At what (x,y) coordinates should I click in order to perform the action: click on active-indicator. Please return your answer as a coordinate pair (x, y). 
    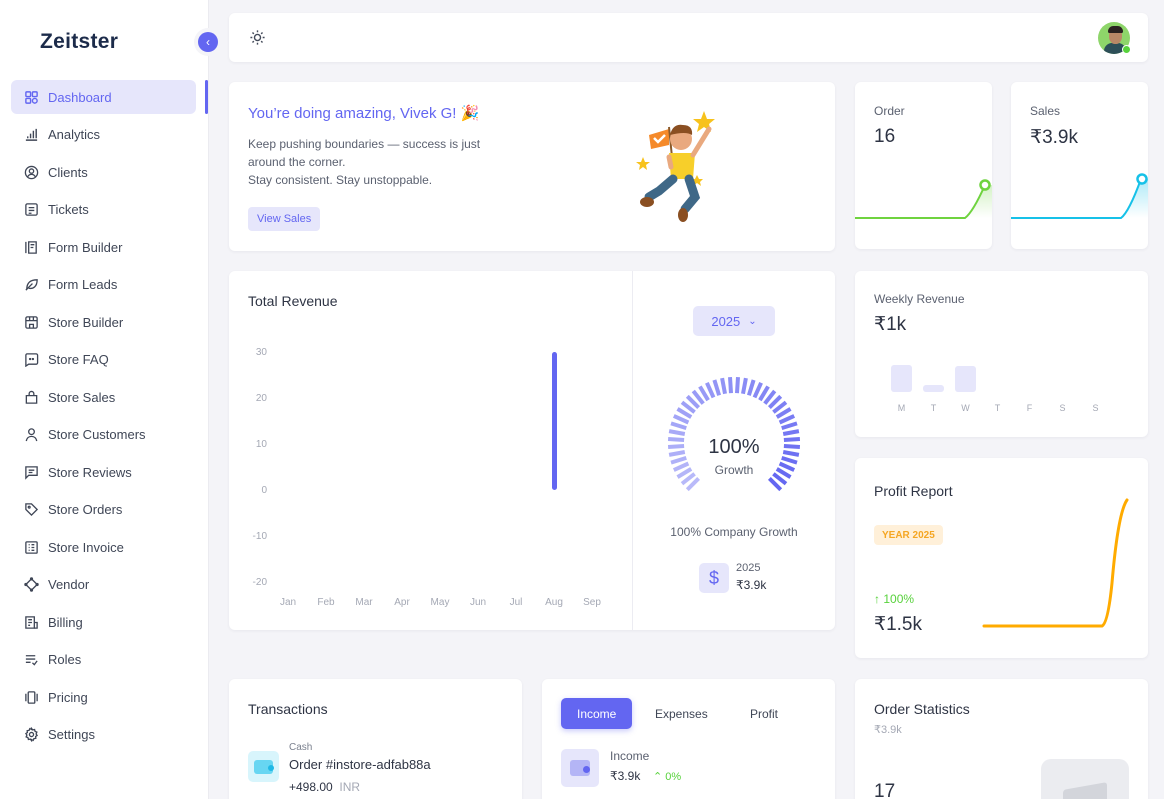
    Looking at the image, I should click on (206, 97).